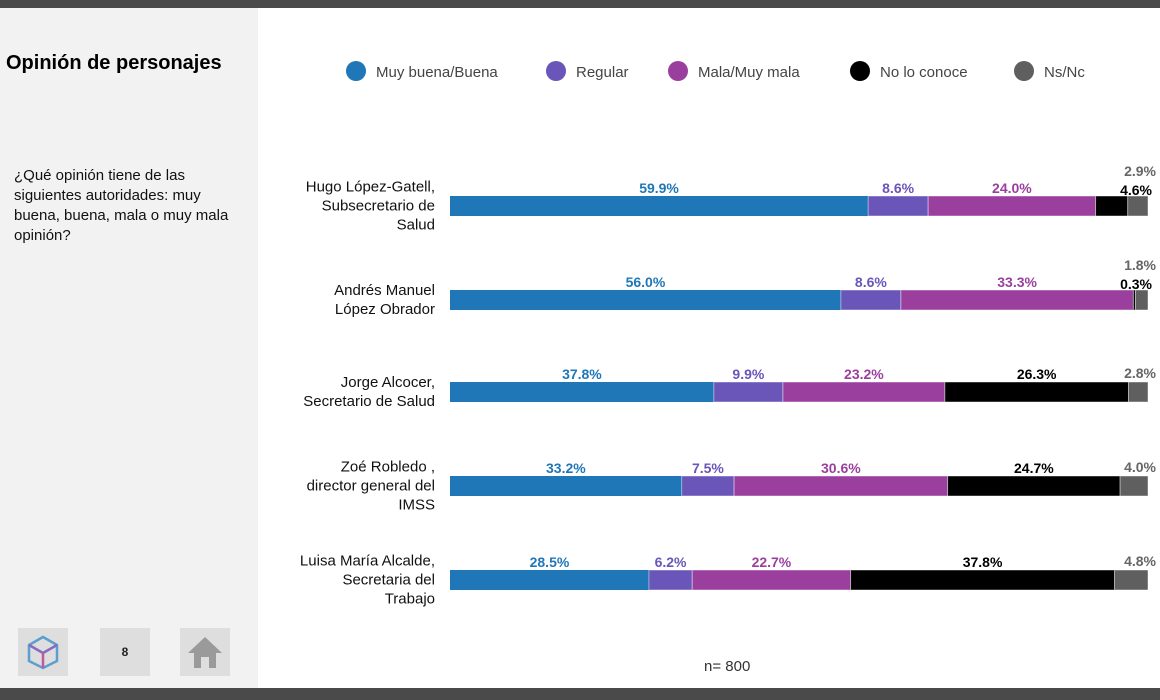 This screenshot has width=1160, height=700. What do you see at coordinates (384, 290) in the screenshot?
I see `category-label: Andrés Manuel` at bounding box center [384, 290].